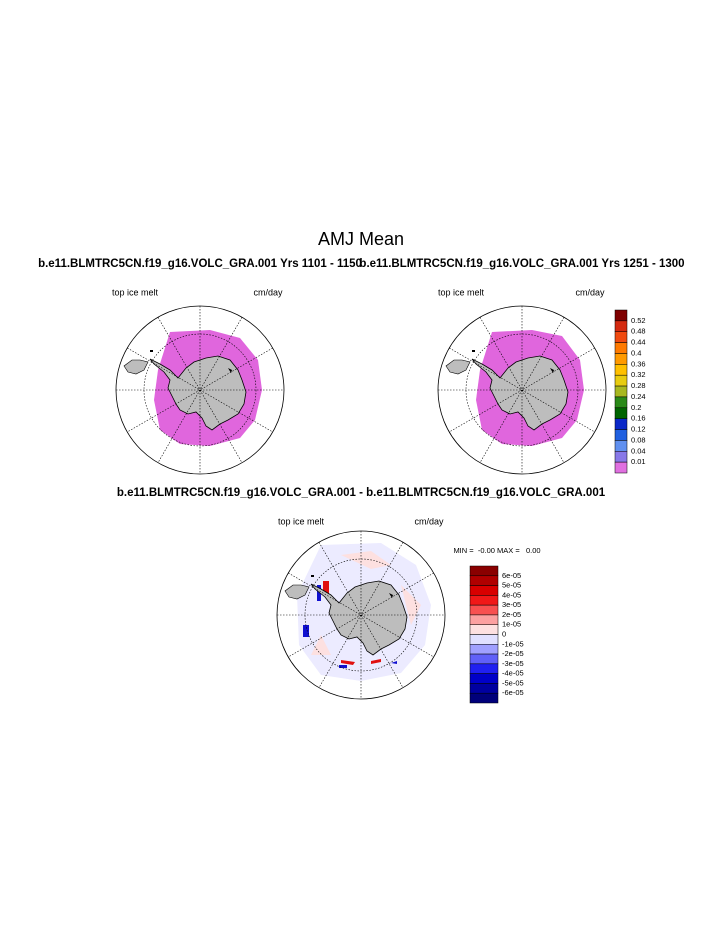 Image resolution: width=723 pixels, height=935 pixels. Describe the element at coordinates (496, 550) in the screenshot. I see `stats-label: MIN = -0.00 MAX = 0.00` at that location.